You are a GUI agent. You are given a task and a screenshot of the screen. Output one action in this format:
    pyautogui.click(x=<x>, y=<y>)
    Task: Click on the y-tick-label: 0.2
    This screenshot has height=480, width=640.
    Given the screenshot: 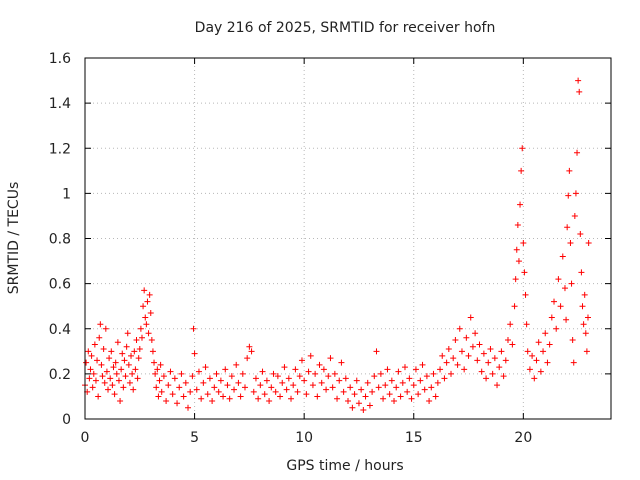 What is the action you would take?
    pyautogui.click(x=60, y=375)
    